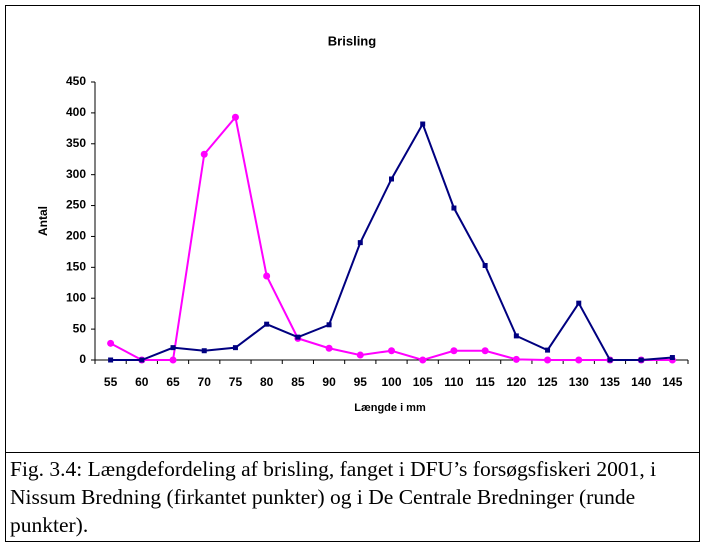 The height and width of the screenshot is (547, 705). I want to click on x-tick-label: 100, so click(391, 382).